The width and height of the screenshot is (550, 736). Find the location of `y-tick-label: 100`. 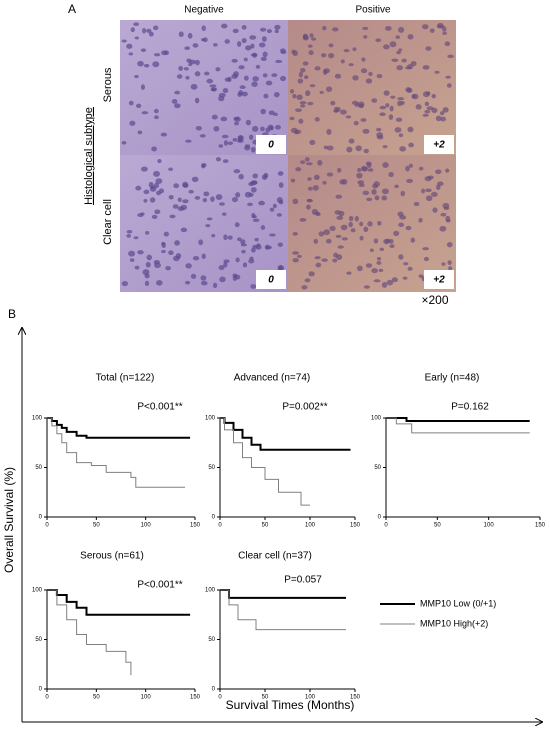

y-tick-label: 100 is located at coordinates (376, 419).